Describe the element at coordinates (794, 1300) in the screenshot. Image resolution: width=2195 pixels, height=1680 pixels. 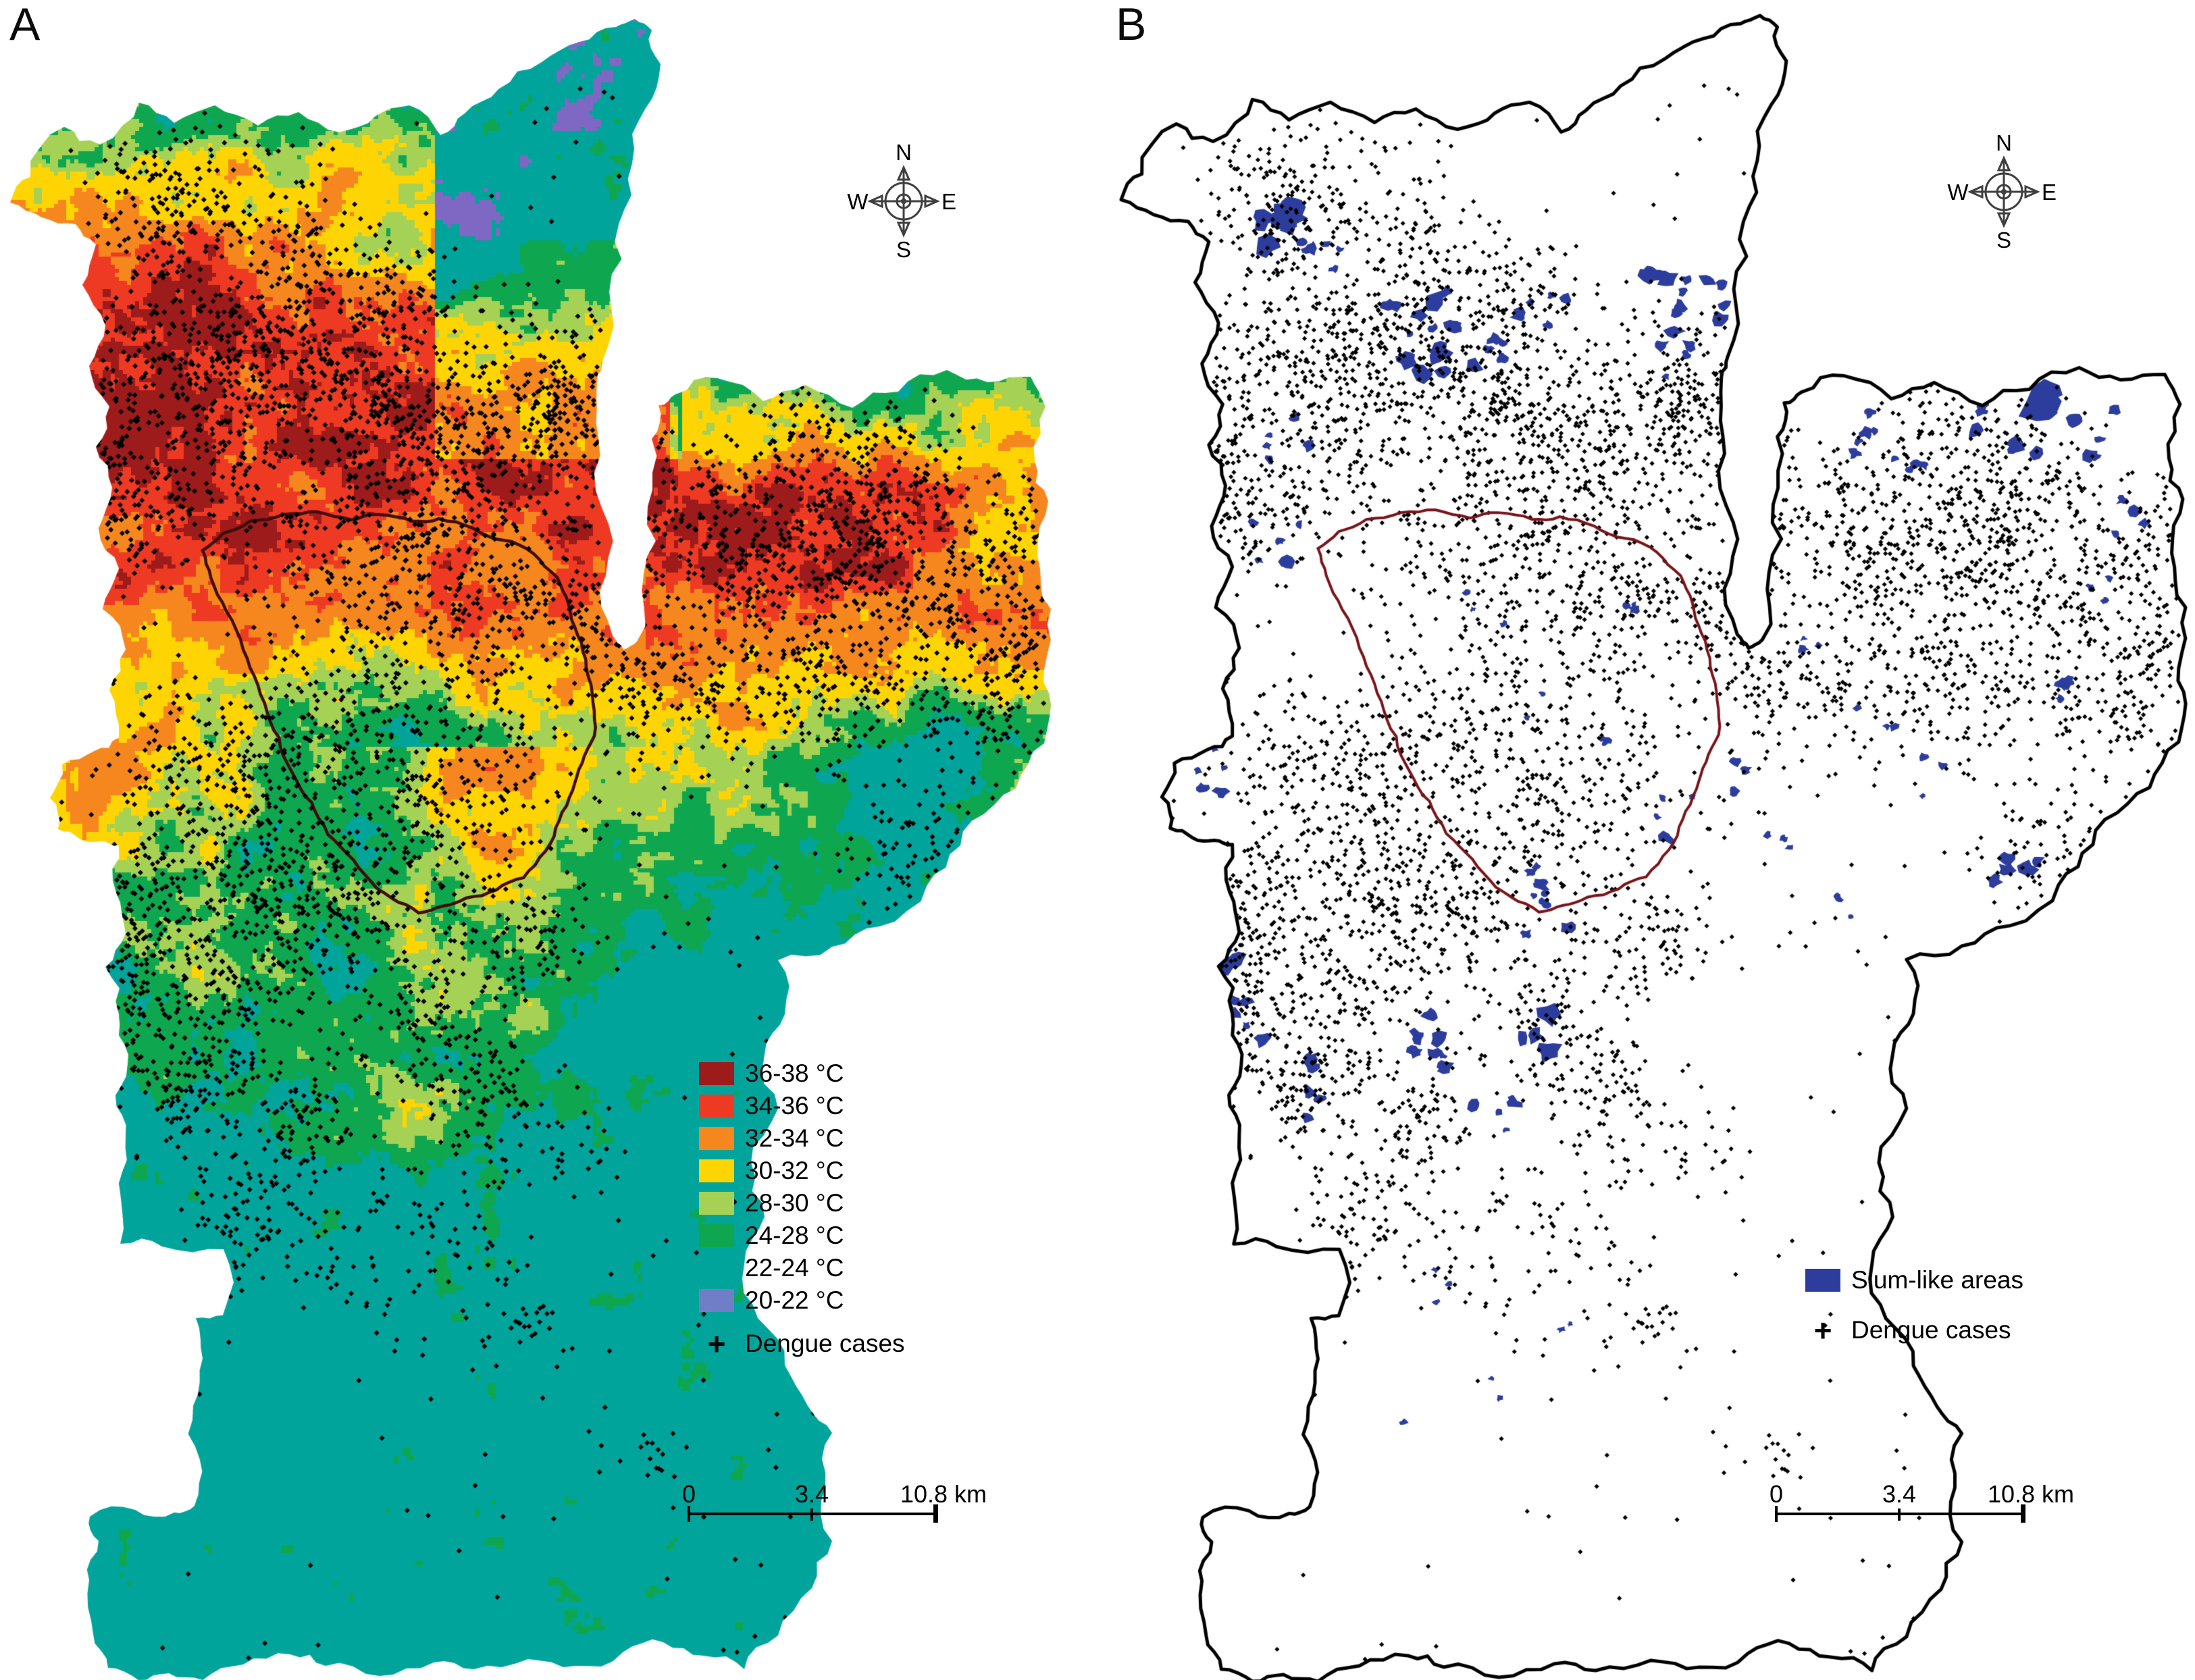
I see `temp-label: 20-22 °C` at that location.